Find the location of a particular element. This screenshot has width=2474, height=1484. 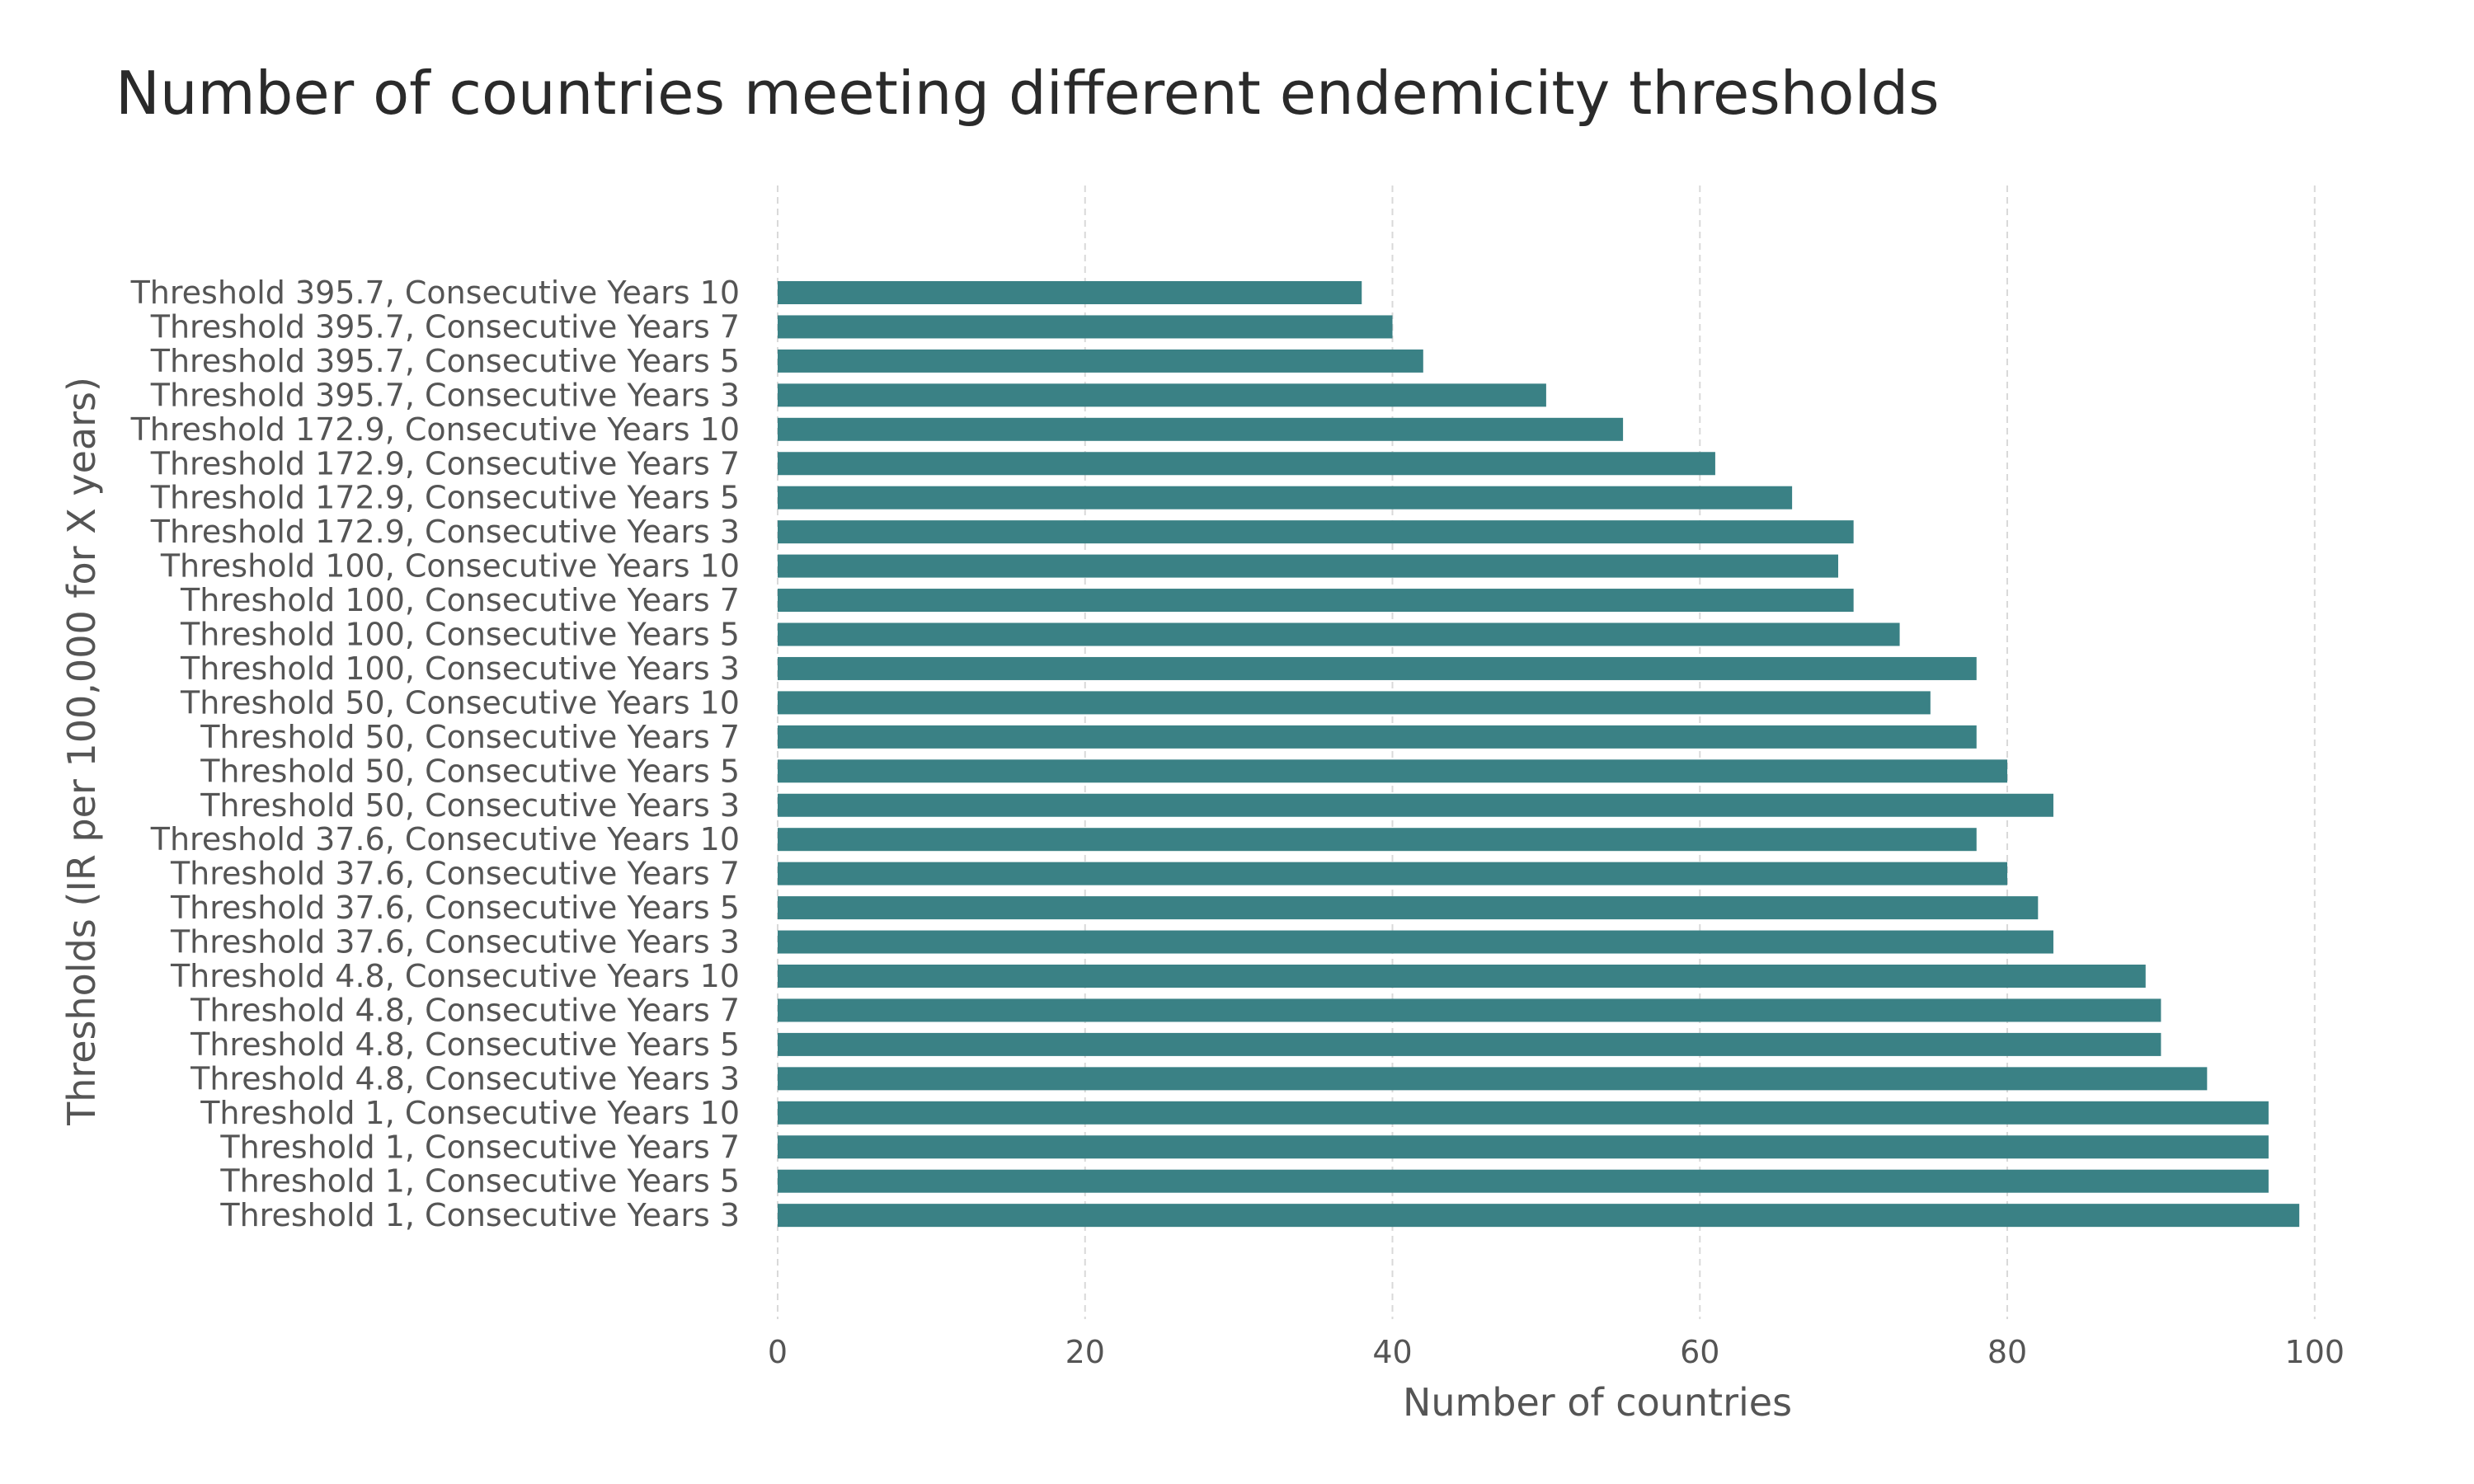

x-tick-label: 100 is located at coordinates (2315, 1352).